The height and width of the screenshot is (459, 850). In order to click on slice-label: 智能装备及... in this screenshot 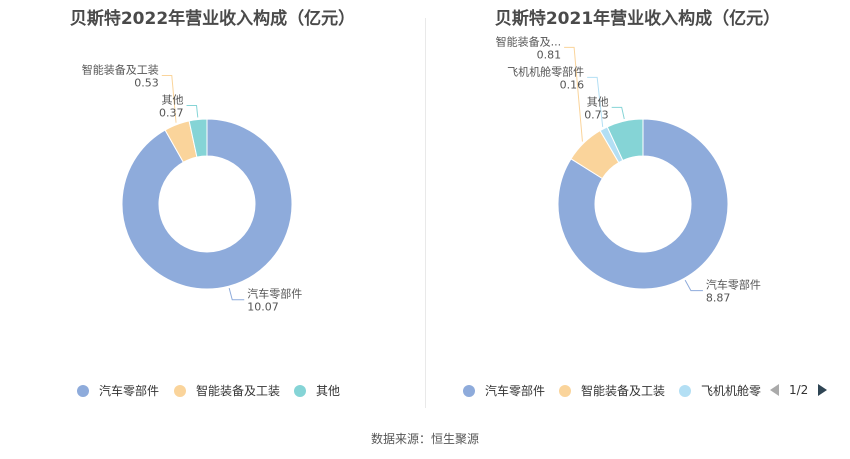, I will do `click(529, 41)`.